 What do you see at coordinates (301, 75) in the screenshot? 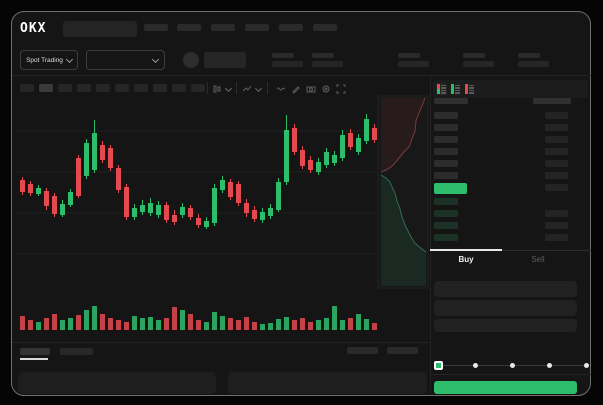
I see `header-divider` at bounding box center [301, 75].